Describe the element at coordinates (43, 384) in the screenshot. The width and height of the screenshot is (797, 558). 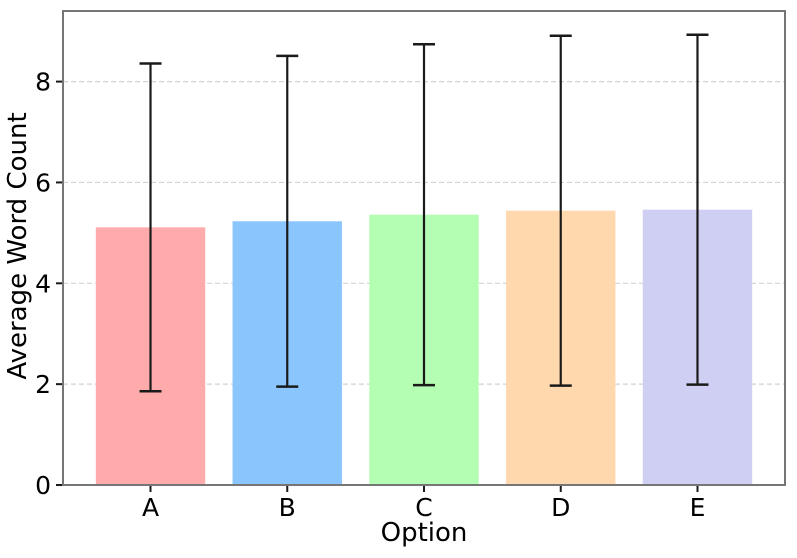
I see `y-tick-label: 2` at that location.